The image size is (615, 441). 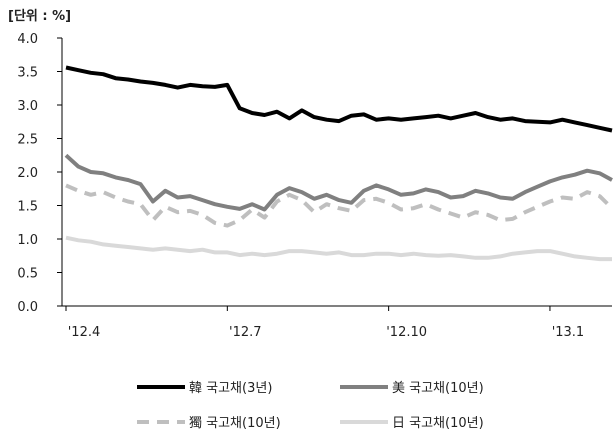 What do you see at coordinates (27, 106) in the screenshot?
I see `y-tick-label: 3.0` at bounding box center [27, 106].